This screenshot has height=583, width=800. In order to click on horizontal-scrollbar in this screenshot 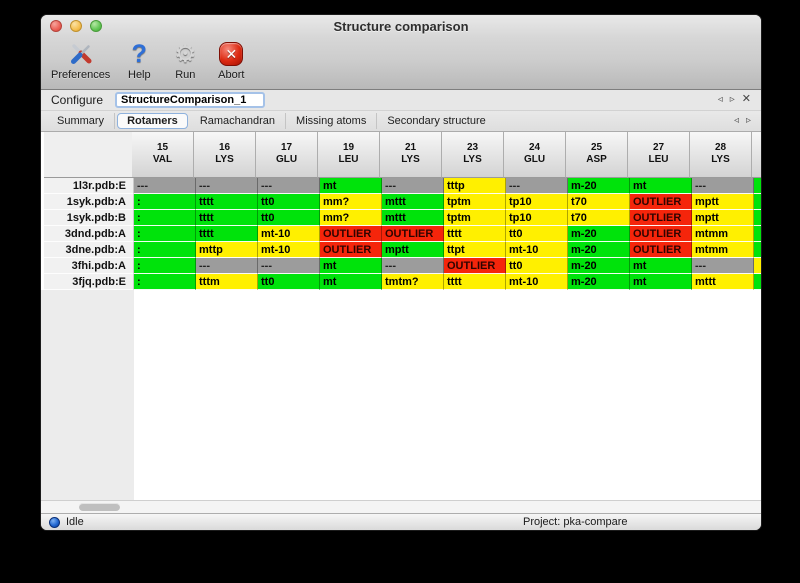, I will do `click(401, 507)`.